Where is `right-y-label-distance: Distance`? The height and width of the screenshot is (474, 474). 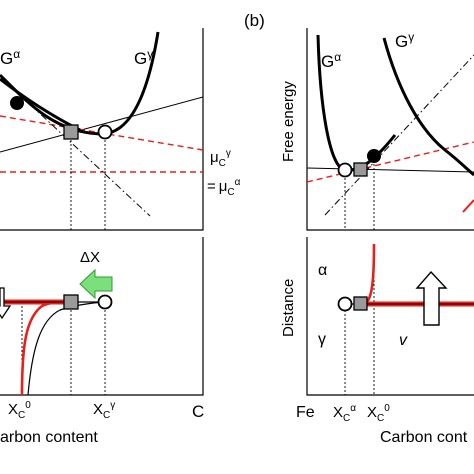
right-y-label-distance: Distance is located at coordinates (288, 308).